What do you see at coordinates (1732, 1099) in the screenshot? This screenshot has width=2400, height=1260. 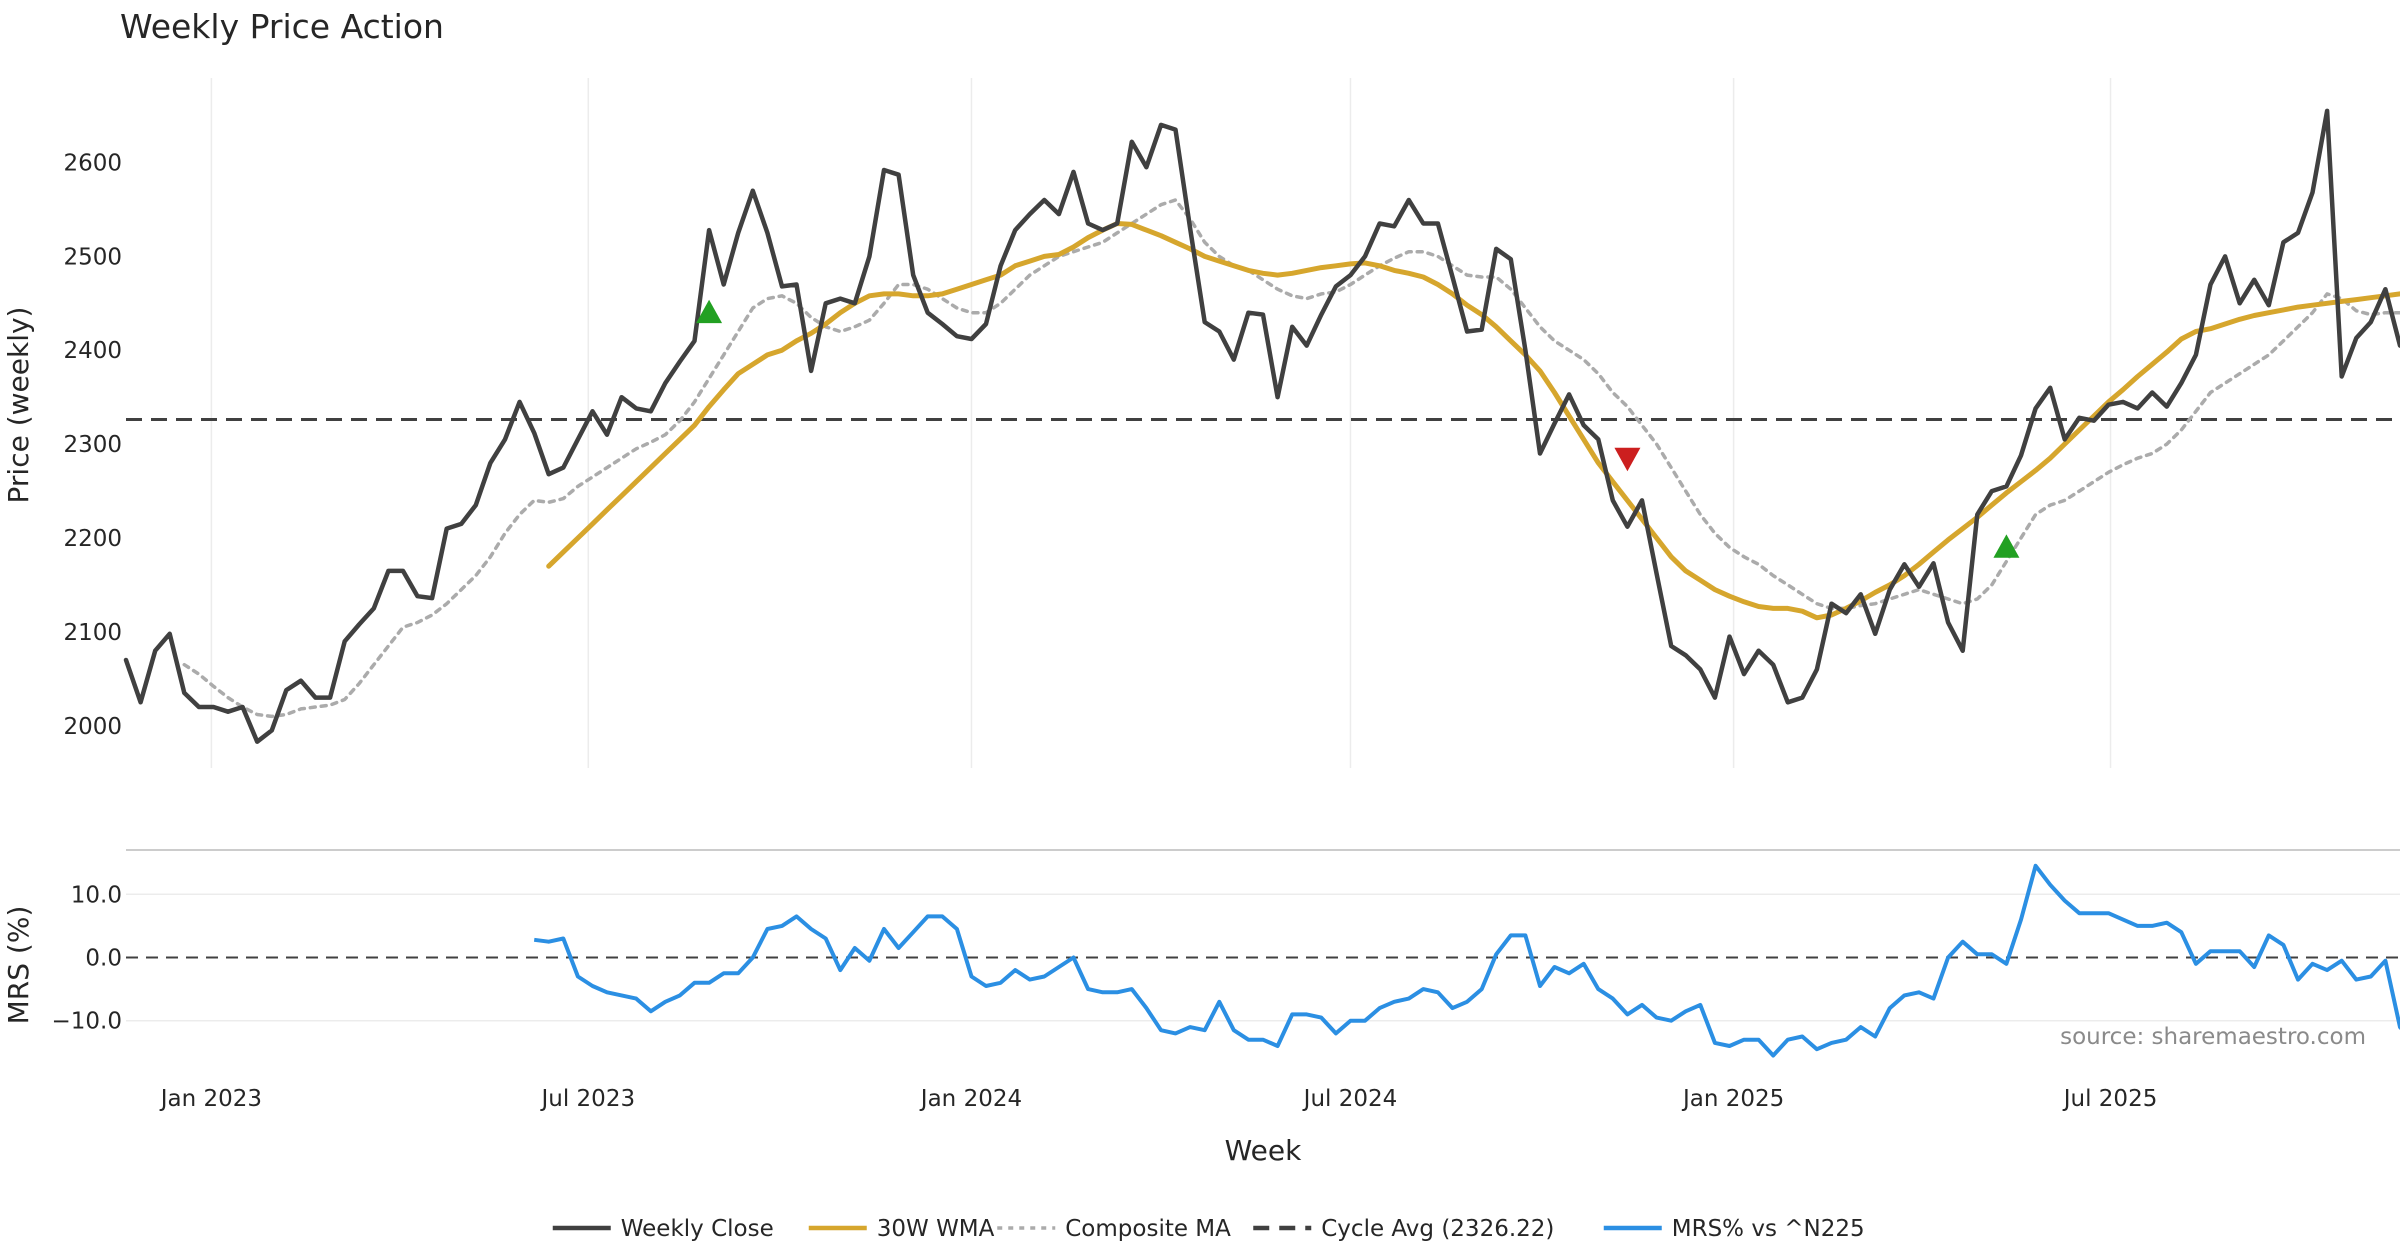 I see `x-tick-label: Jan 2025` at bounding box center [1732, 1099].